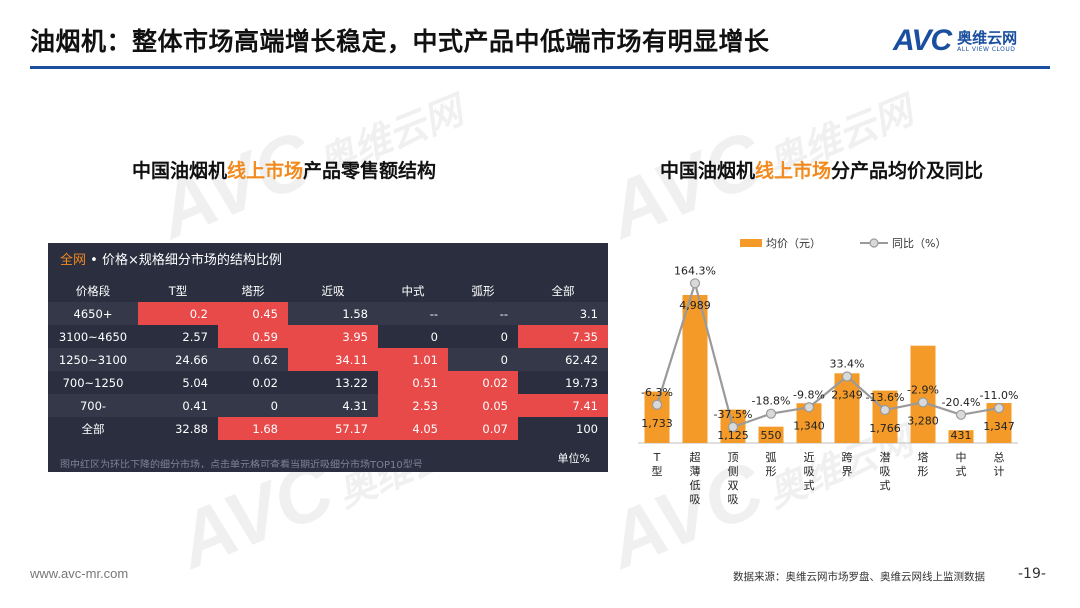  What do you see at coordinates (73, 260) in the screenshot?
I see `caption-scope: 全网` at bounding box center [73, 260].